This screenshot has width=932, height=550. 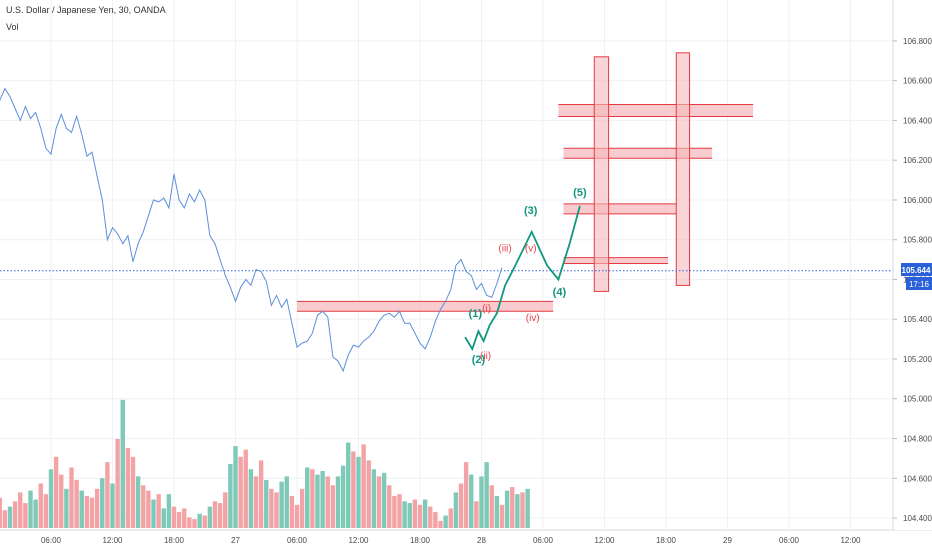 I want to click on price-tick-label-3: 105.000, so click(x=917, y=399).